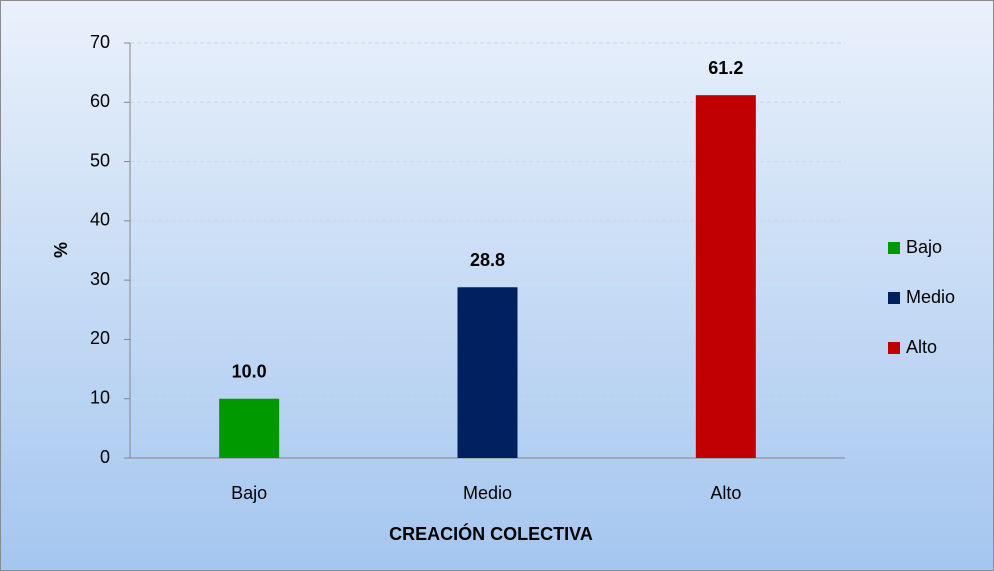 The height and width of the screenshot is (571, 994). Describe the element at coordinates (100, 397) in the screenshot. I see `y-tick-label: 10` at that location.